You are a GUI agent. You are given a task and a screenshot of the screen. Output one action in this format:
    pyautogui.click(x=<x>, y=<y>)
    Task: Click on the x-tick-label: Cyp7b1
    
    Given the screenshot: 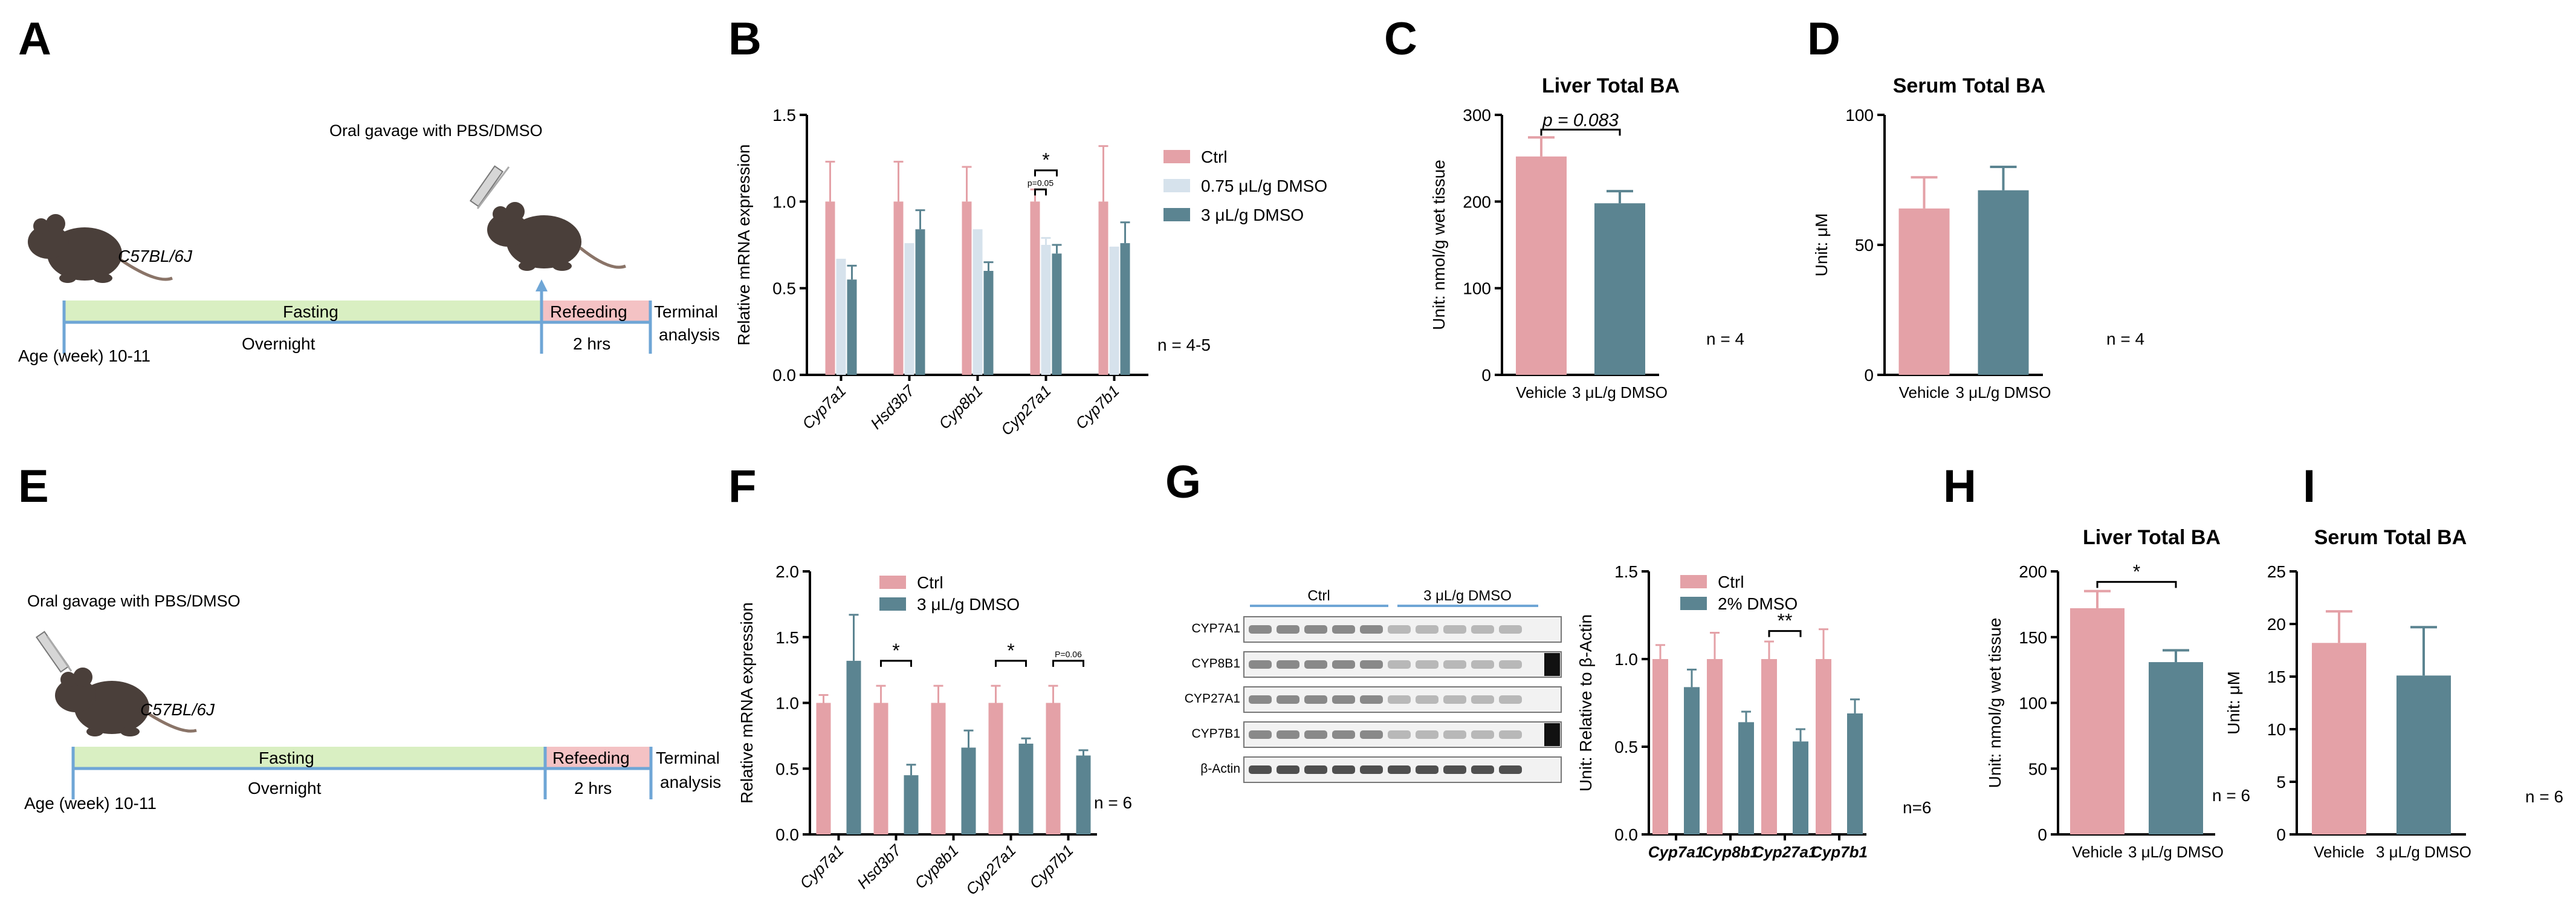 What is the action you would take?
    pyautogui.click(x=1051, y=867)
    